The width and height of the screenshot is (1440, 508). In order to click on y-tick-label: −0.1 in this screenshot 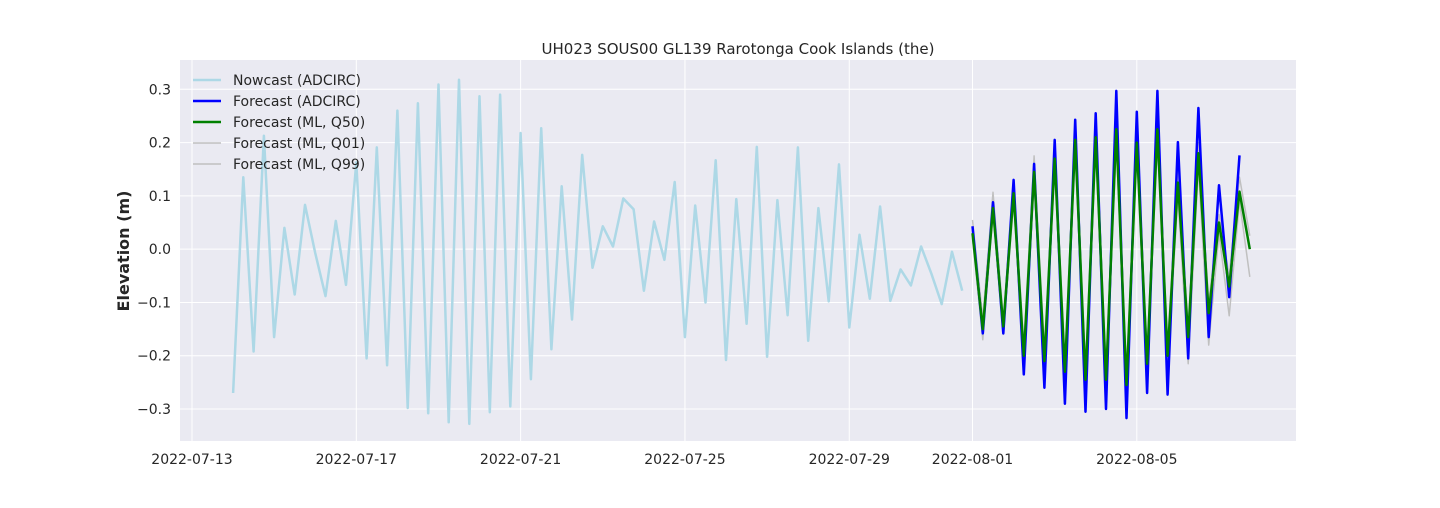, I will do `click(154, 303)`.